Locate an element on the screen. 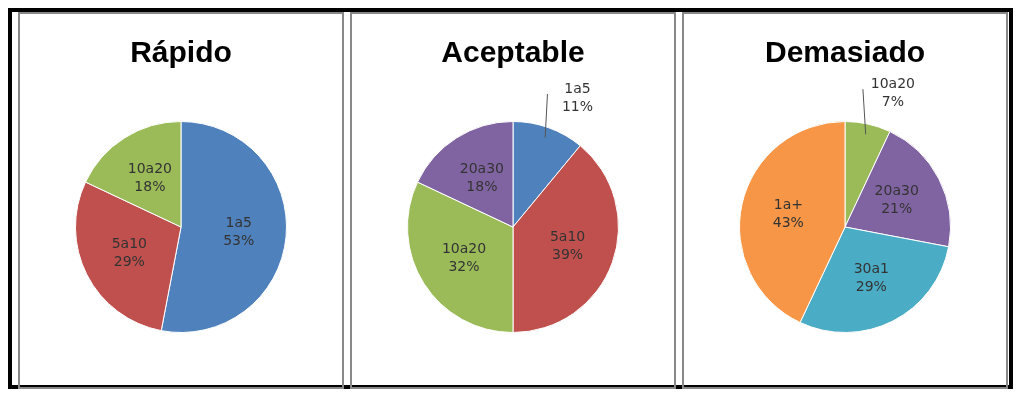  data-label: 11% is located at coordinates (577, 105).